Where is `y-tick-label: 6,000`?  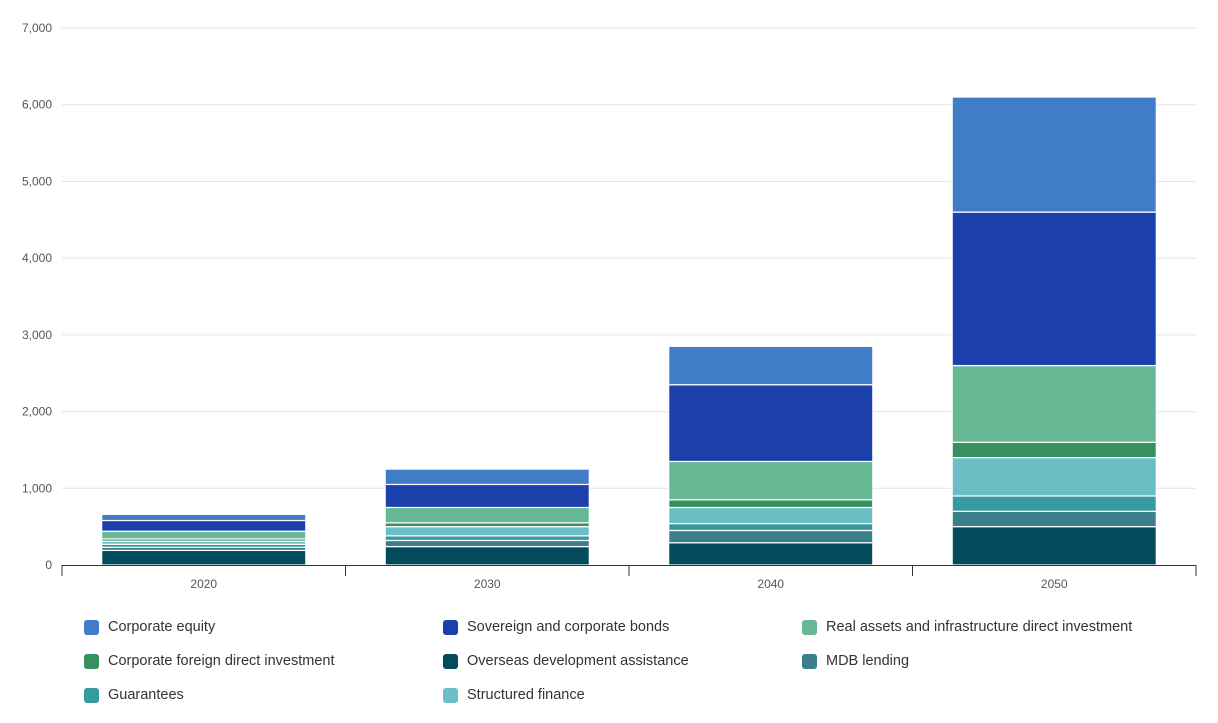
y-tick-label: 6,000 is located at coordinates (37, 105).